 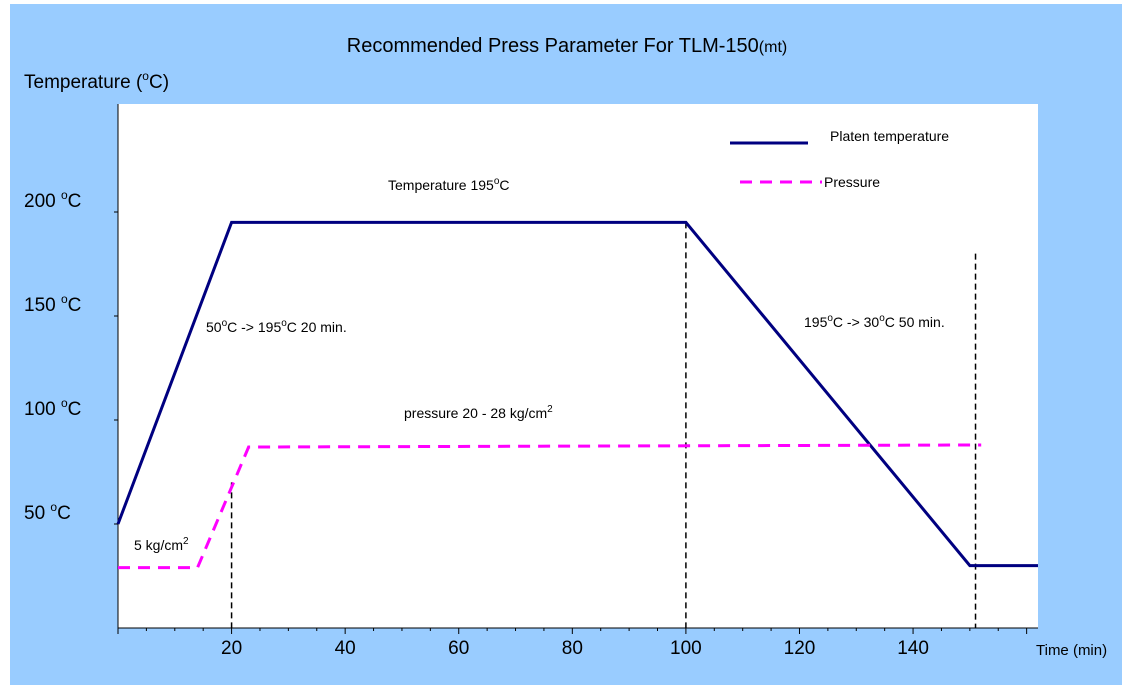 I want to click on series-line-pressure, so click(x=550, y=506).